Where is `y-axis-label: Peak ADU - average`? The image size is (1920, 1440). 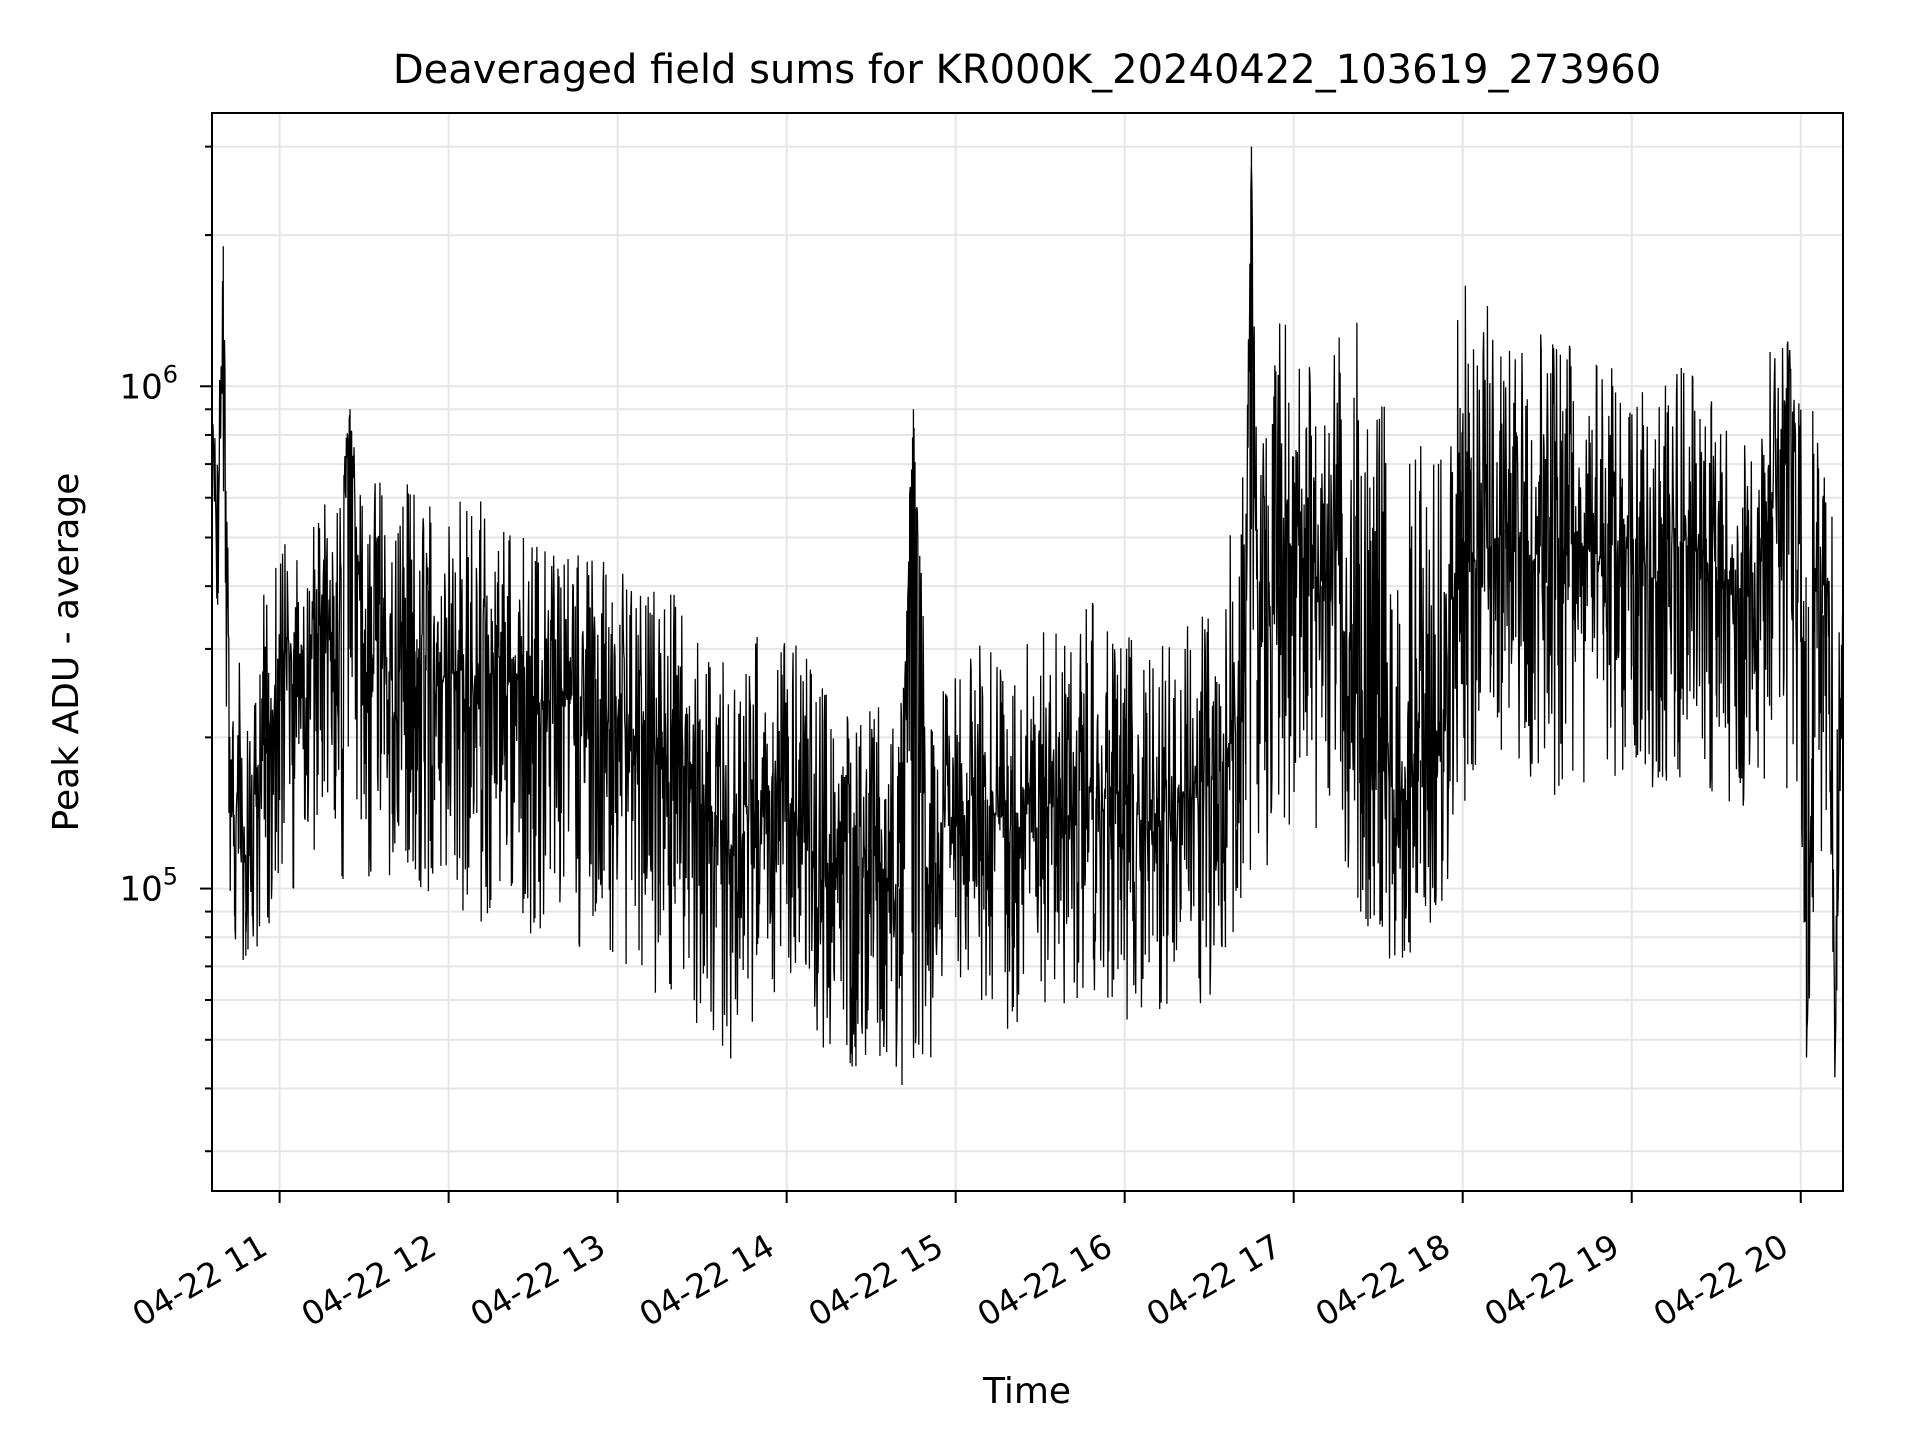
y-axis-label: Peak ADU - average is located at coordinates (66, 652).